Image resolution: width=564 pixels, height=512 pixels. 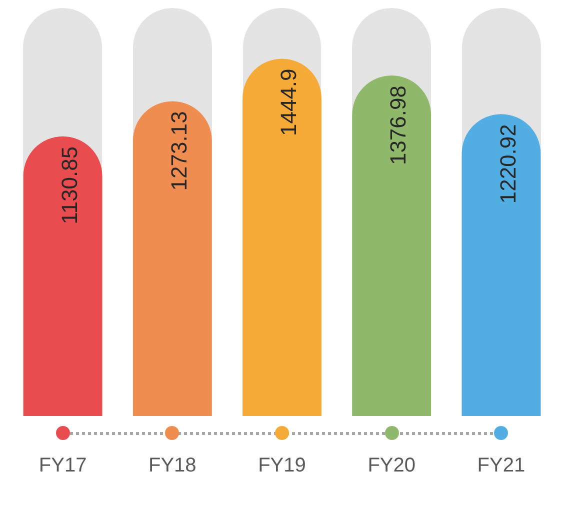 I want to click on x-tick-label: FY17, so click(x=62, y=465).